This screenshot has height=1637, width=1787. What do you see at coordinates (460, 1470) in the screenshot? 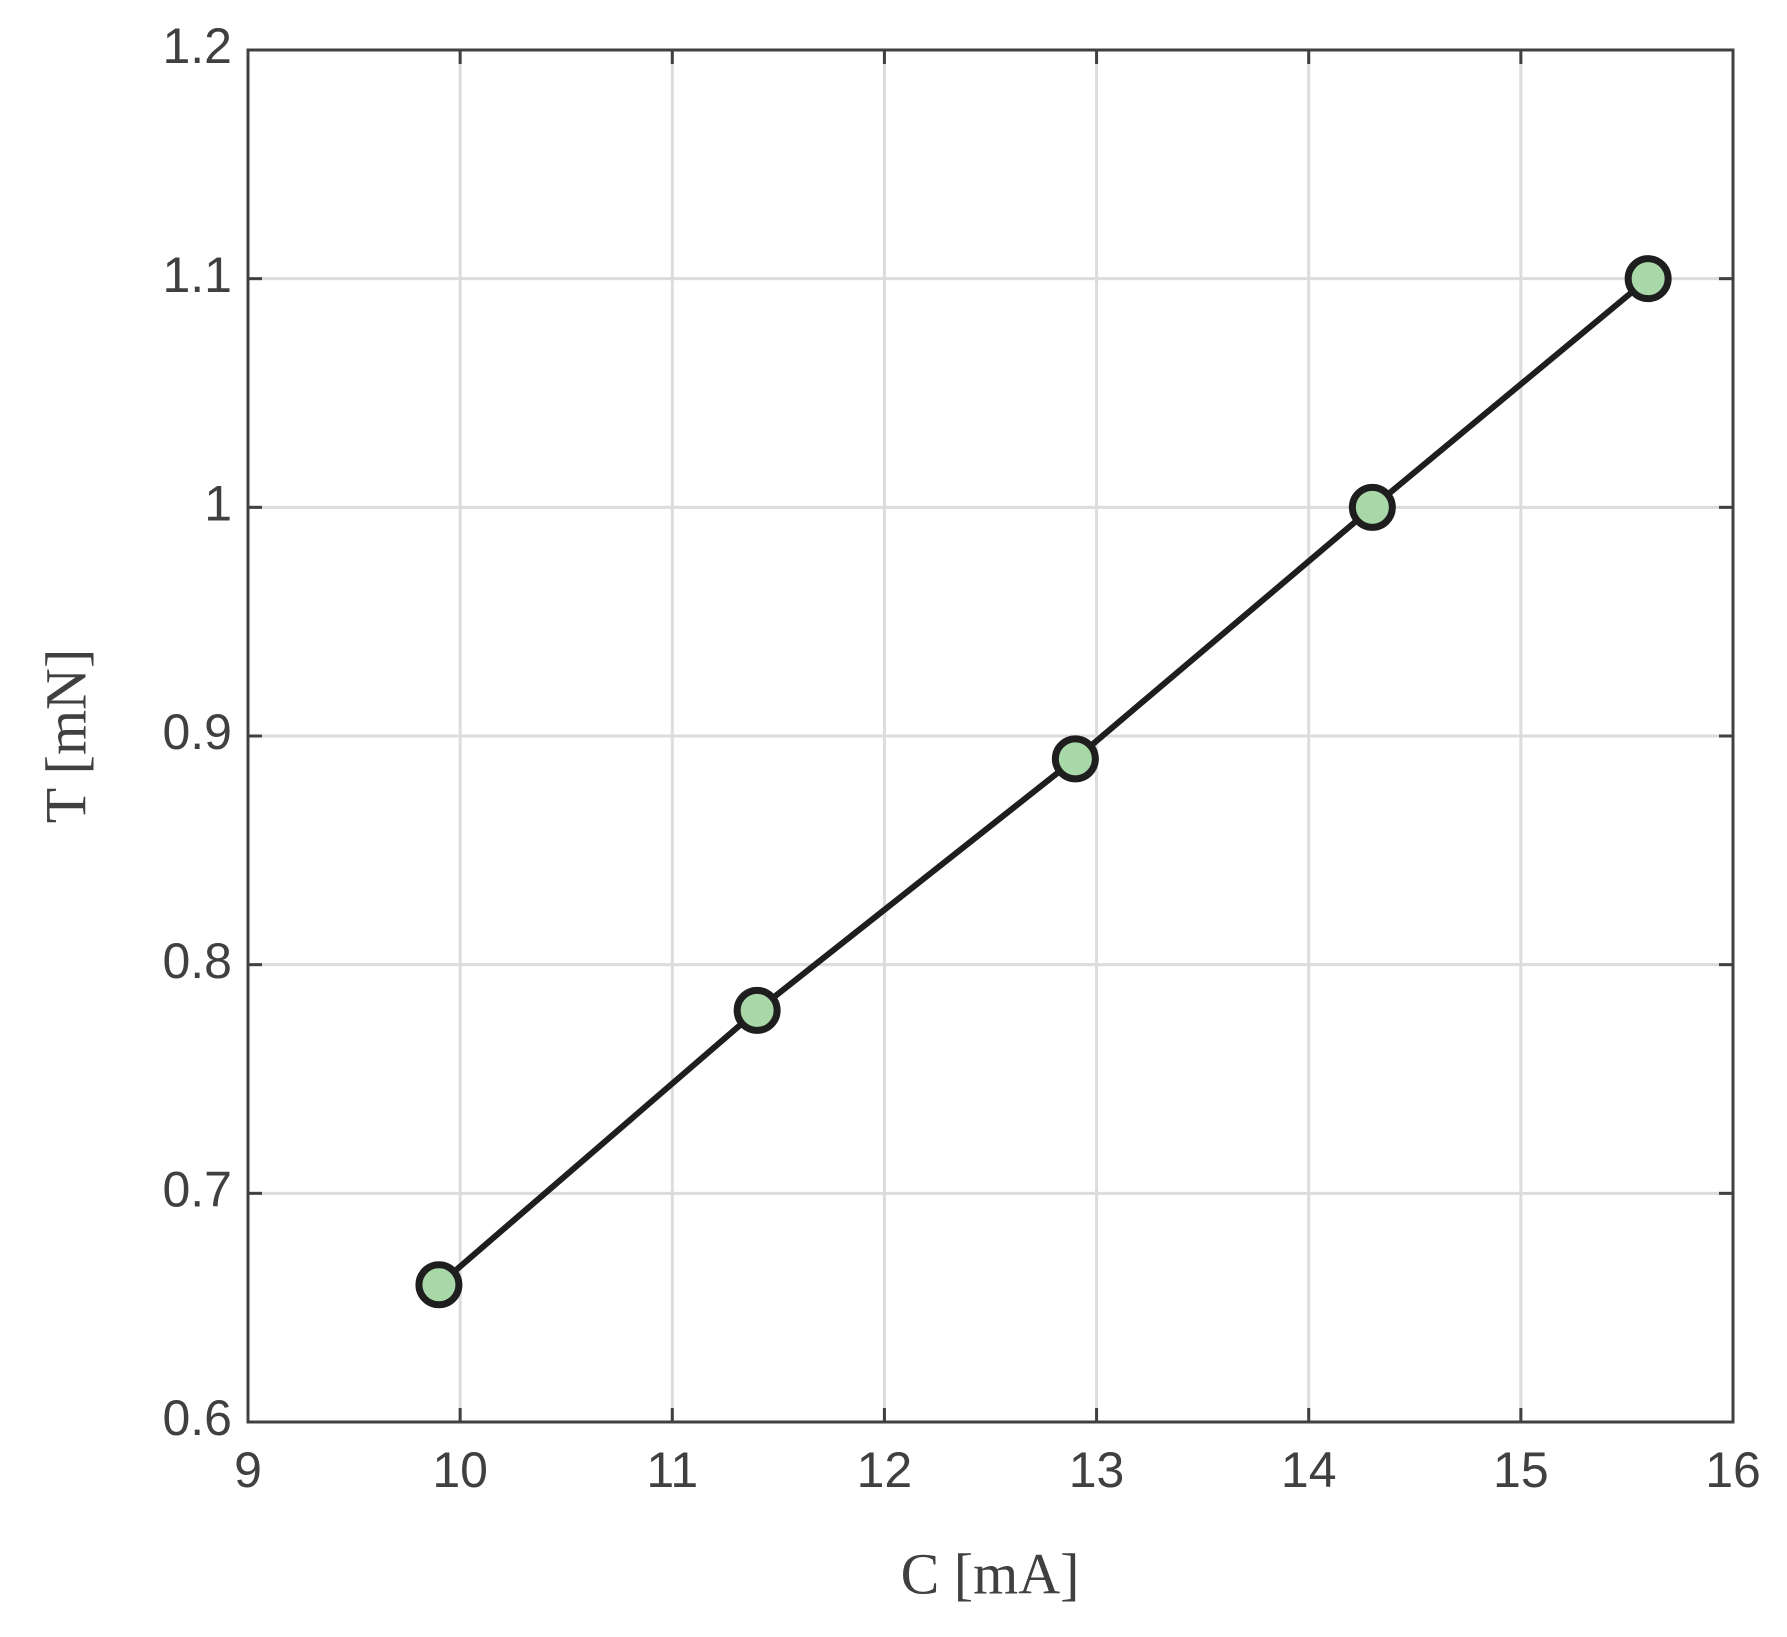
I see `x-tick-label: 10` at bounding box center [460, 1470].